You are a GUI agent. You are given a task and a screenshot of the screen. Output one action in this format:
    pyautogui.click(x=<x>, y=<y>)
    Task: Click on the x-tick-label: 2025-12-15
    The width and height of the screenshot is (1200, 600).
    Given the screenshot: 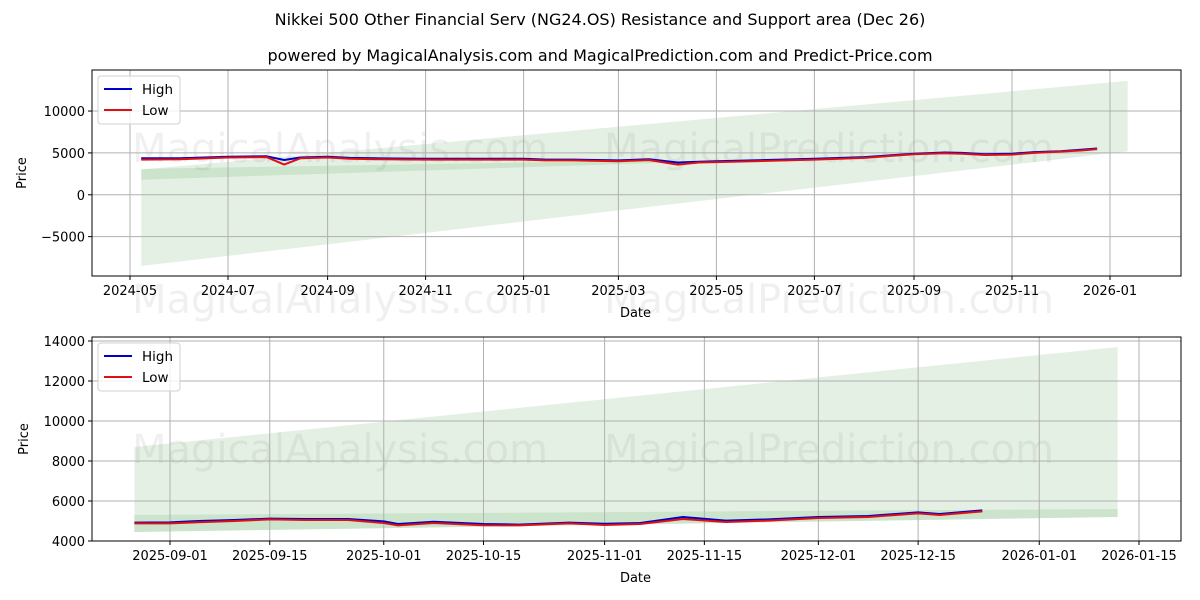 What is the action you would take?
    pyautogui.click(x=918, y=556)
    